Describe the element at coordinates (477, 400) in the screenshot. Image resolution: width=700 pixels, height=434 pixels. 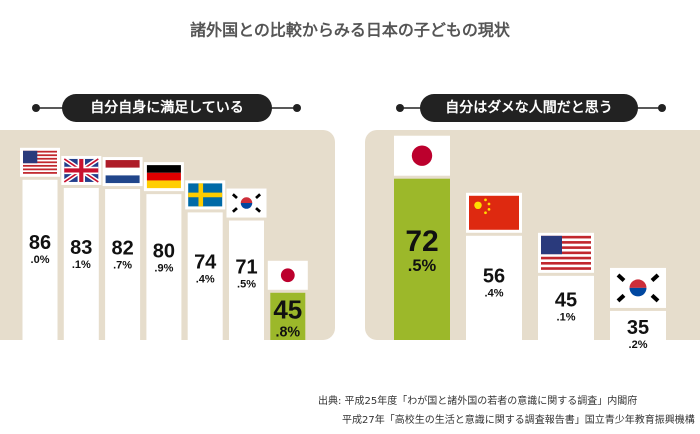
I see `source: 出典: 平成25年度「わが国と諸外国の若者の意識に関する調査」内閣府` at that location.